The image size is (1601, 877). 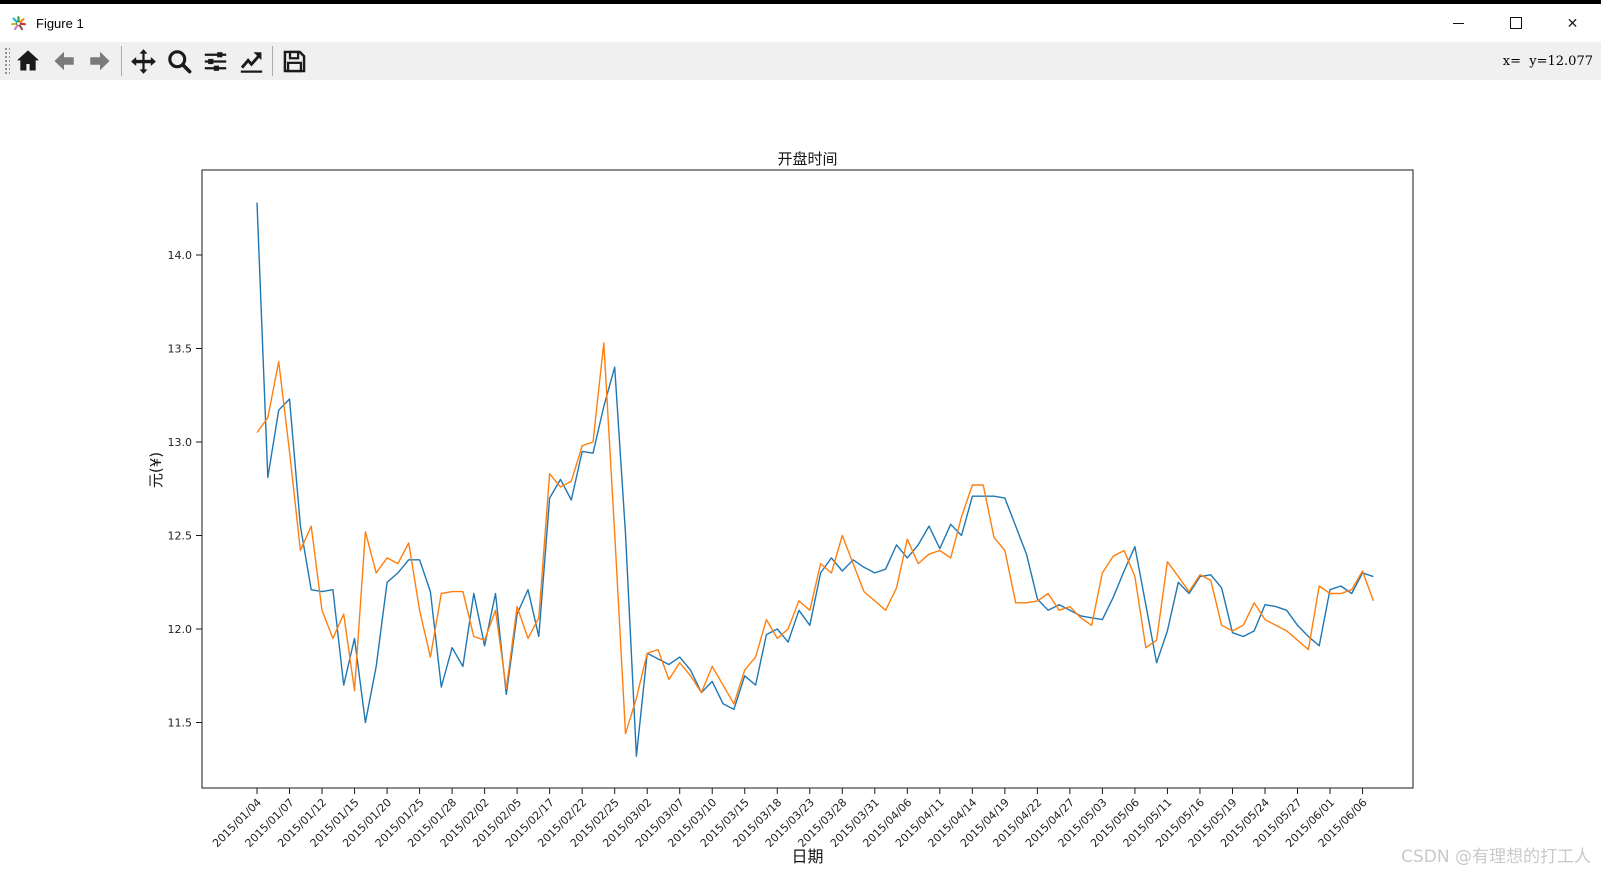 I want to click on zoom-icon, so click(x=179, y=61).